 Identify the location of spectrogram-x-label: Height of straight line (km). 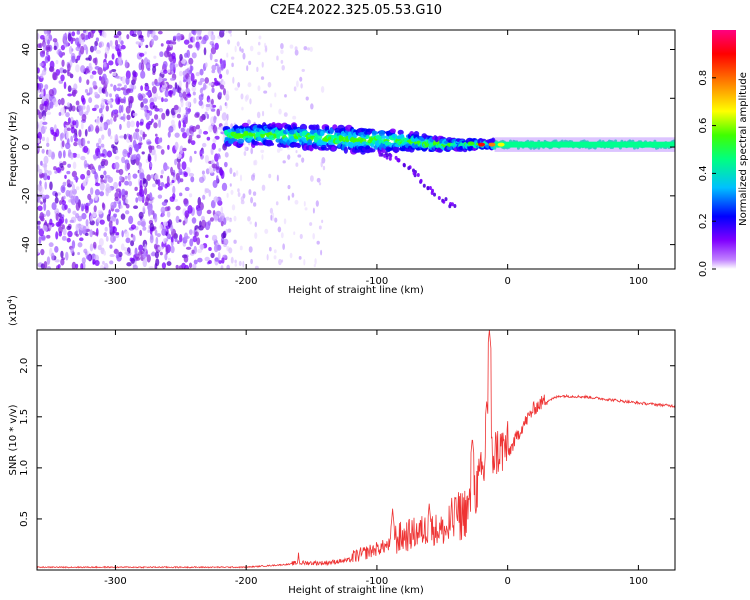
(356, 290).